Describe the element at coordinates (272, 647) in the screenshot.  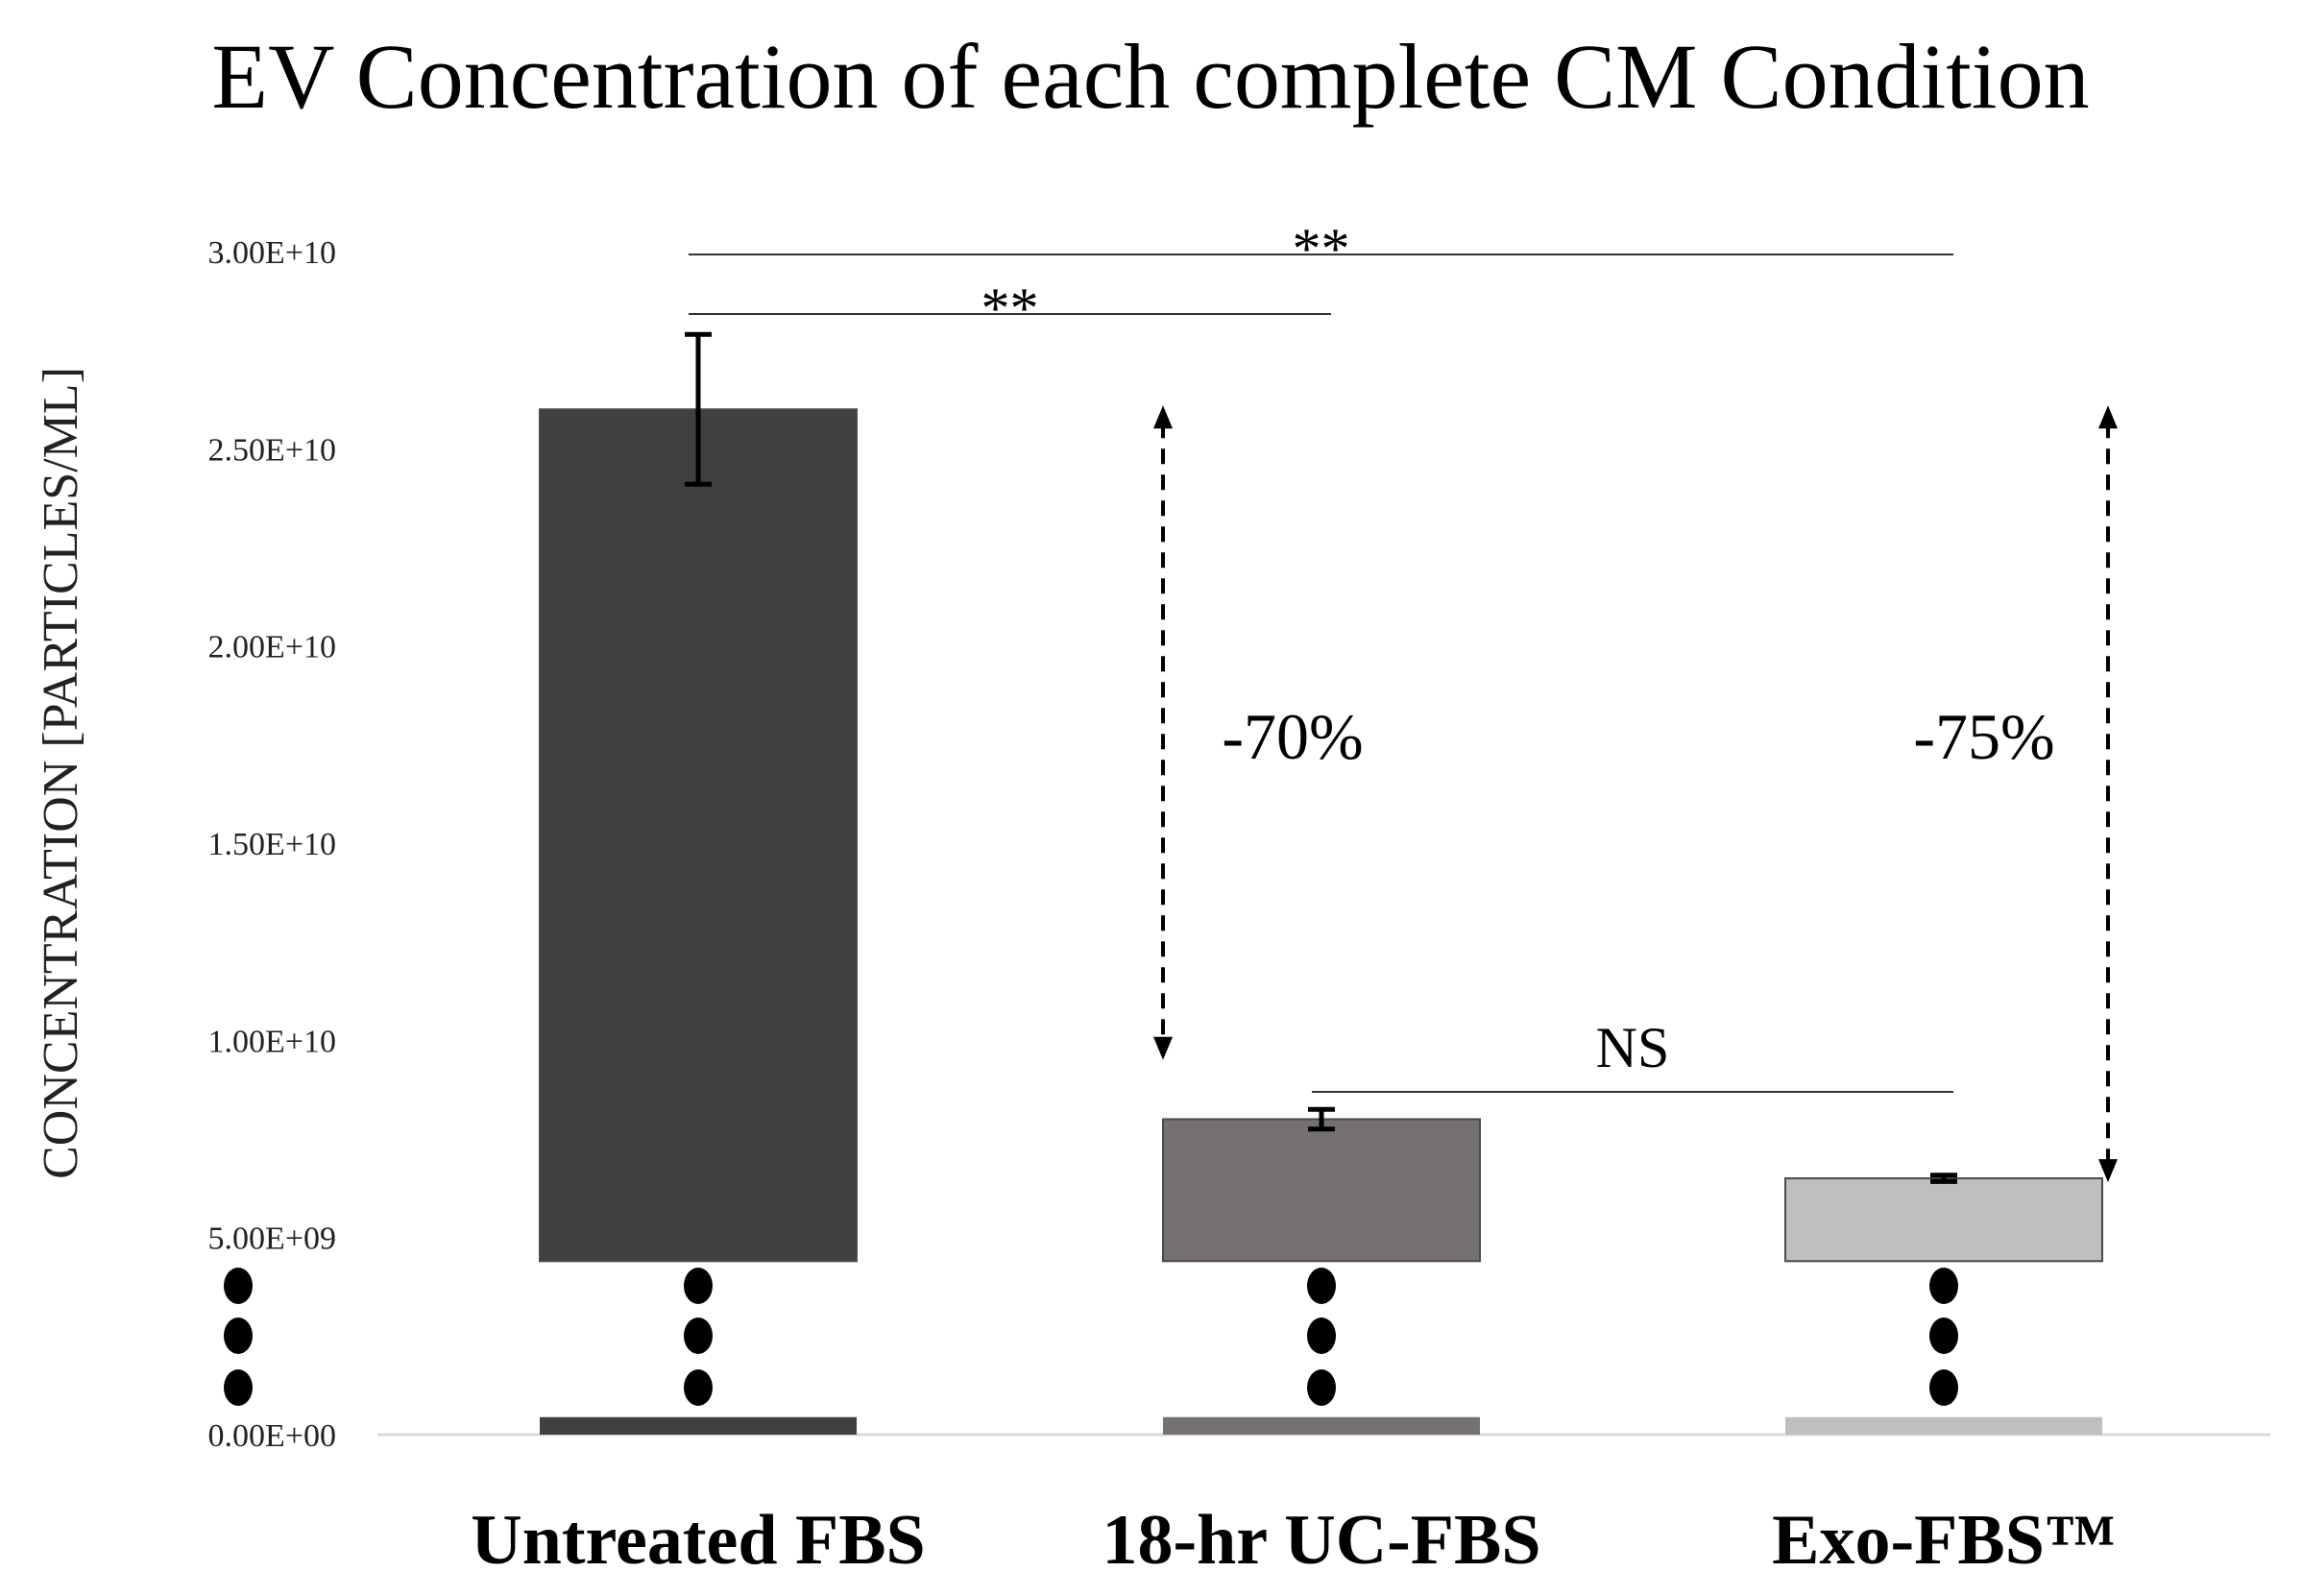
I see `y-tick-label: 2.00E+10` at that location.